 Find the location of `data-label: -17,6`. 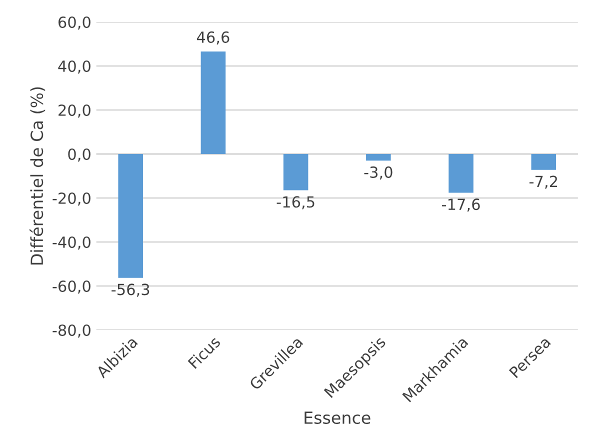

data-label: -17,6 is located at coordinates (461, 205).